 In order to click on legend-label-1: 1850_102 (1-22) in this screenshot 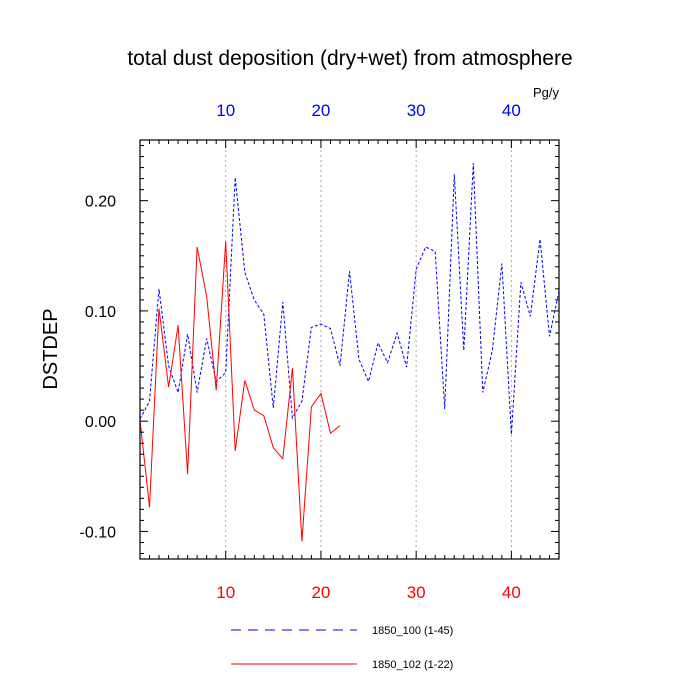, I will do `click(412, 665)`.